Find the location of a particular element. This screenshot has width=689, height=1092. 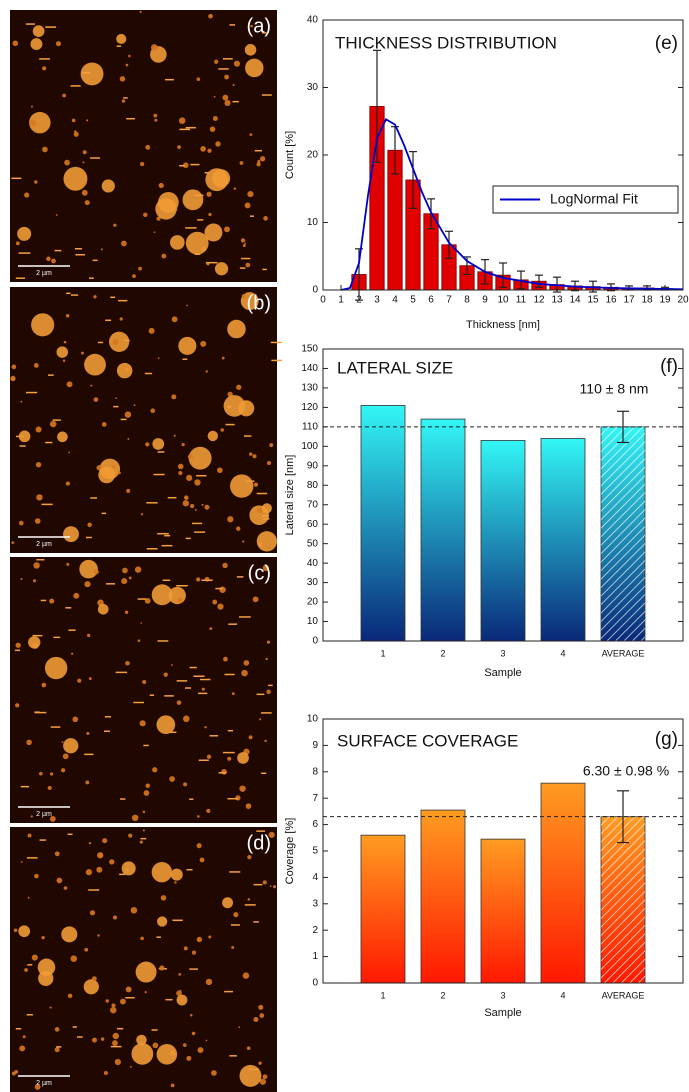

panel-label: (g) is located at coordinates (666, 739).